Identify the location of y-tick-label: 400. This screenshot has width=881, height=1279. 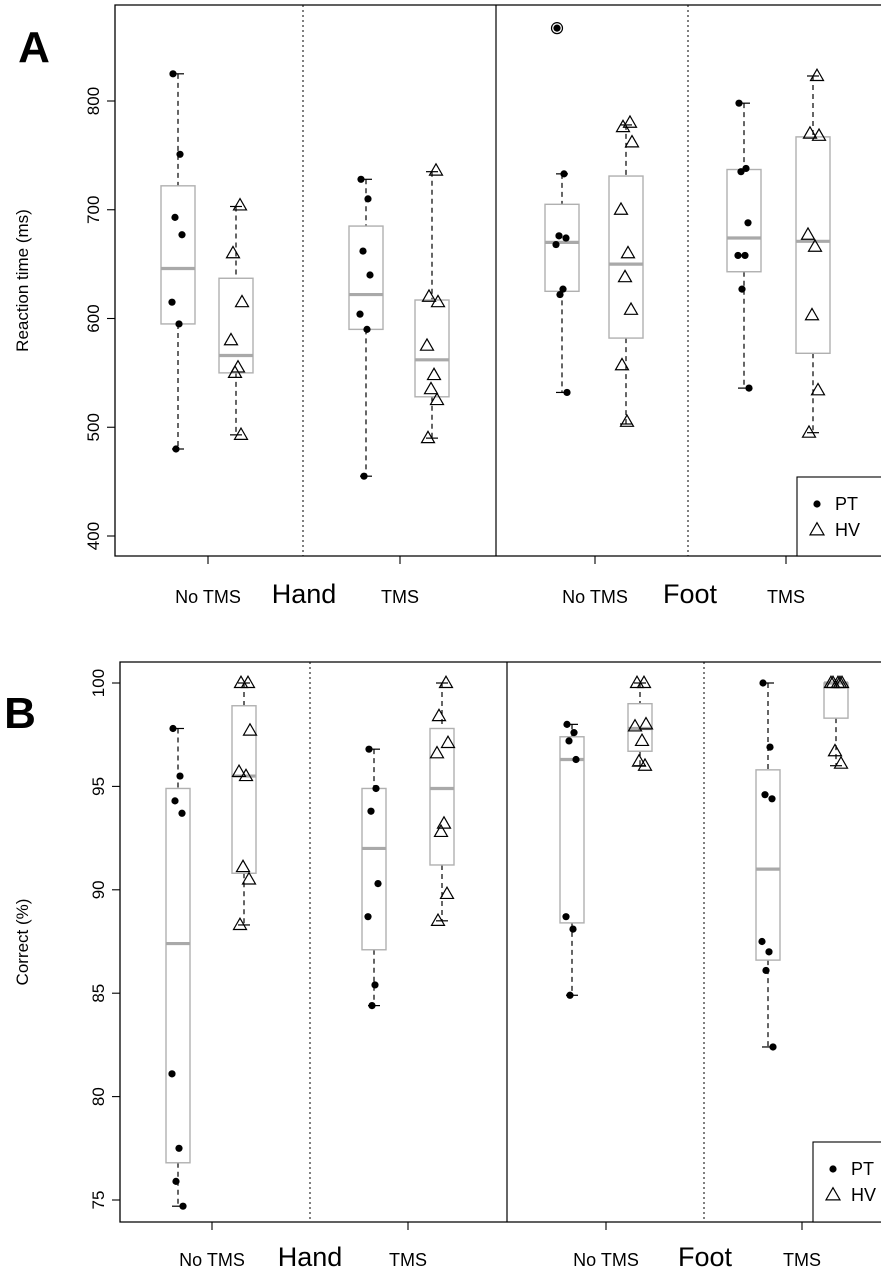
(93, 536).